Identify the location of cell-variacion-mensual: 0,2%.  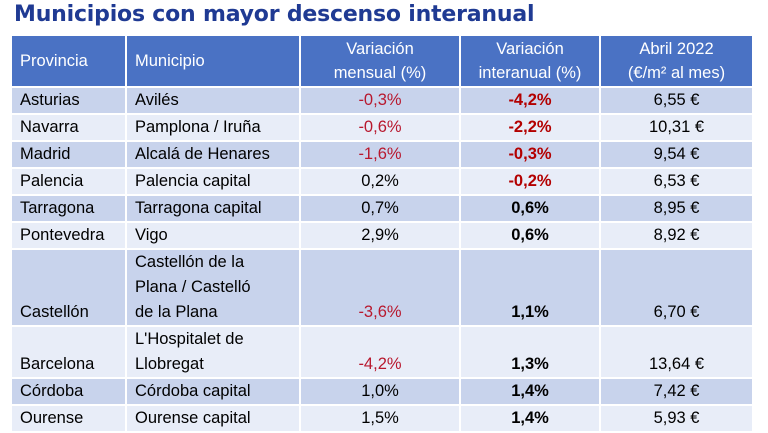
(380, 181).